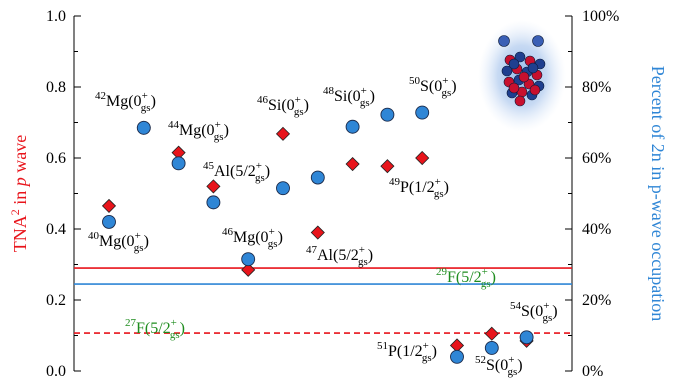 The image size is (683, 384). I want to click on right-axis-title: Percent of 2n in p-wave occupation, so click(658, 193).